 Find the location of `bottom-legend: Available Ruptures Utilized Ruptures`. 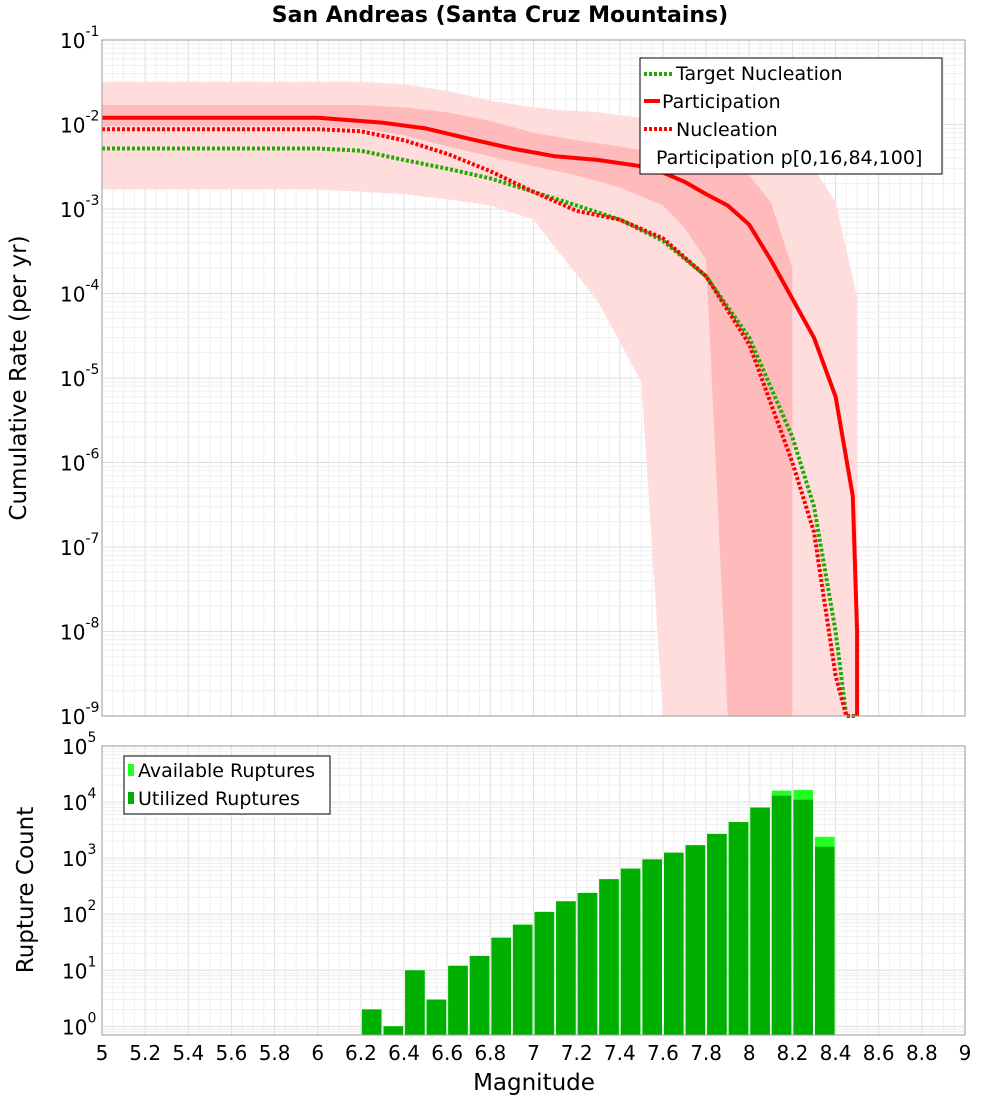

bottom-legend: Available Ruptures Utilized Ruptures is located at coordinates (227, 785).